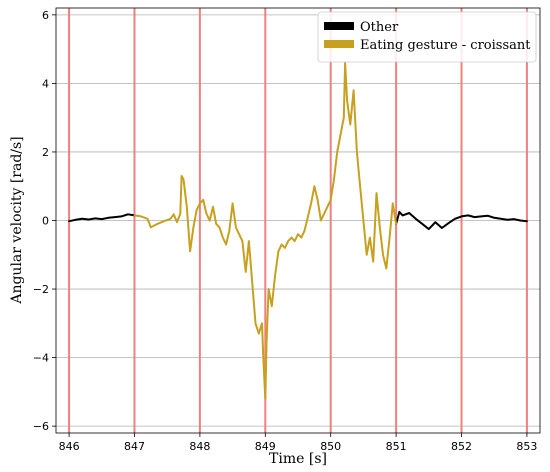 The width and height of the screenshot is (550, 472). Describe the element at coordinates (265, 446) in the screenshot. I see `x-tick-label: 849` at that location.